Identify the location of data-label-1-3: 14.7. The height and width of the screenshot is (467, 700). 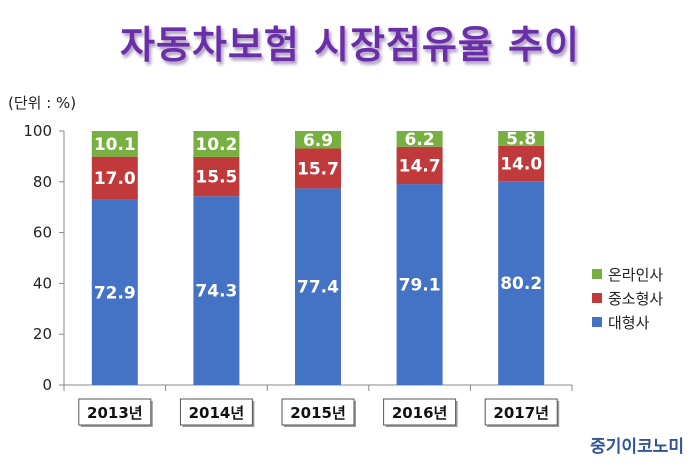
(420, 166).